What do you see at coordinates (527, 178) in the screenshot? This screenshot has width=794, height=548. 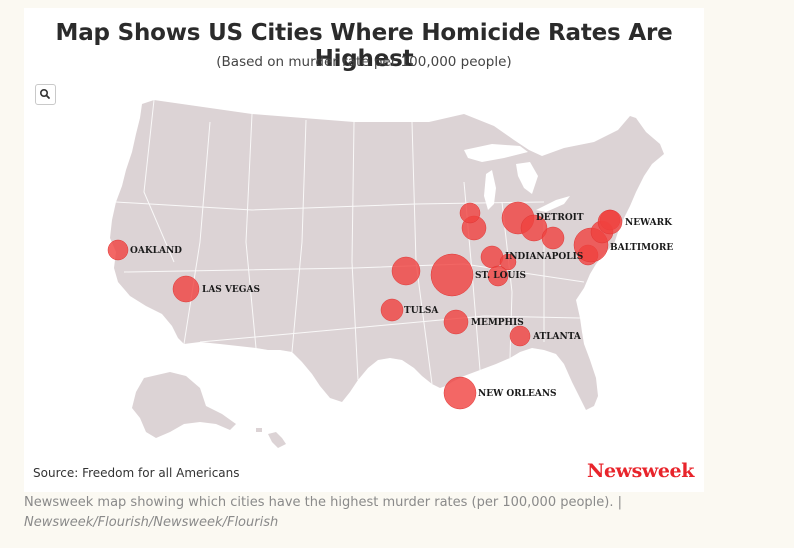 I see `lake-huron` at bounding box center [527, 178].